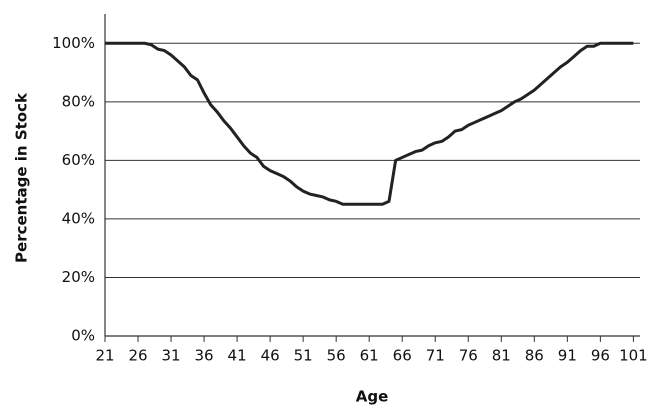 This screenshot has width=656, height=420. Describe the element at coordinates (137, 356) in the screenshot. I see `x-tick-label: 26` at that location.